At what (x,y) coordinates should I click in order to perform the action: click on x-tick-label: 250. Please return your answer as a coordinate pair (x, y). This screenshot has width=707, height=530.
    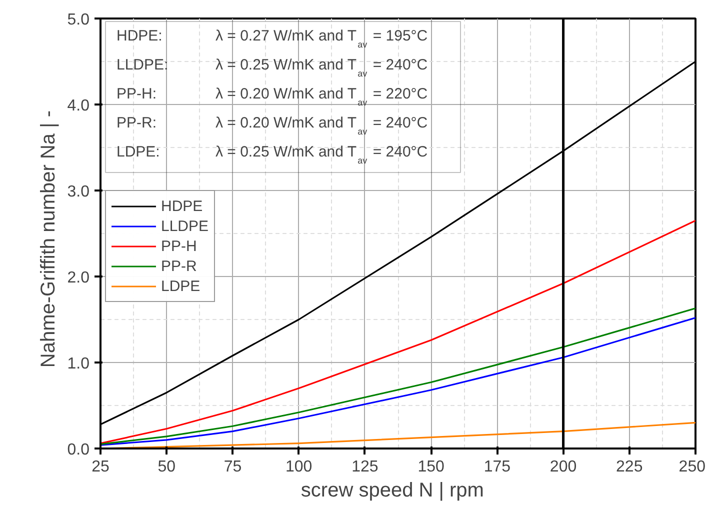
    Looking at the image, I should click on (692, 467).